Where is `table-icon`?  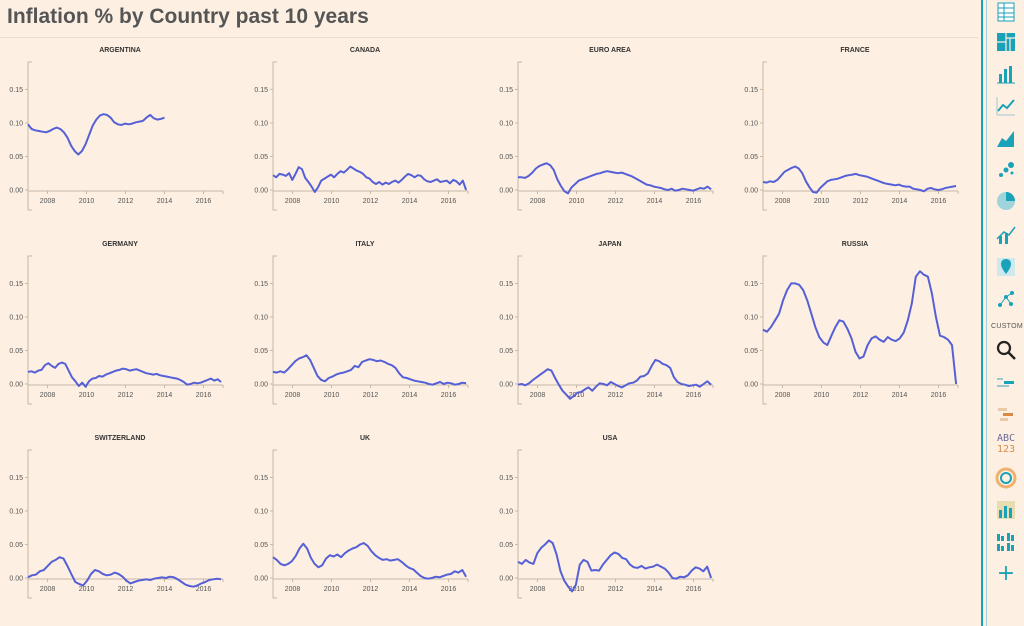 table-icon is located at coordinates (1006, 12).